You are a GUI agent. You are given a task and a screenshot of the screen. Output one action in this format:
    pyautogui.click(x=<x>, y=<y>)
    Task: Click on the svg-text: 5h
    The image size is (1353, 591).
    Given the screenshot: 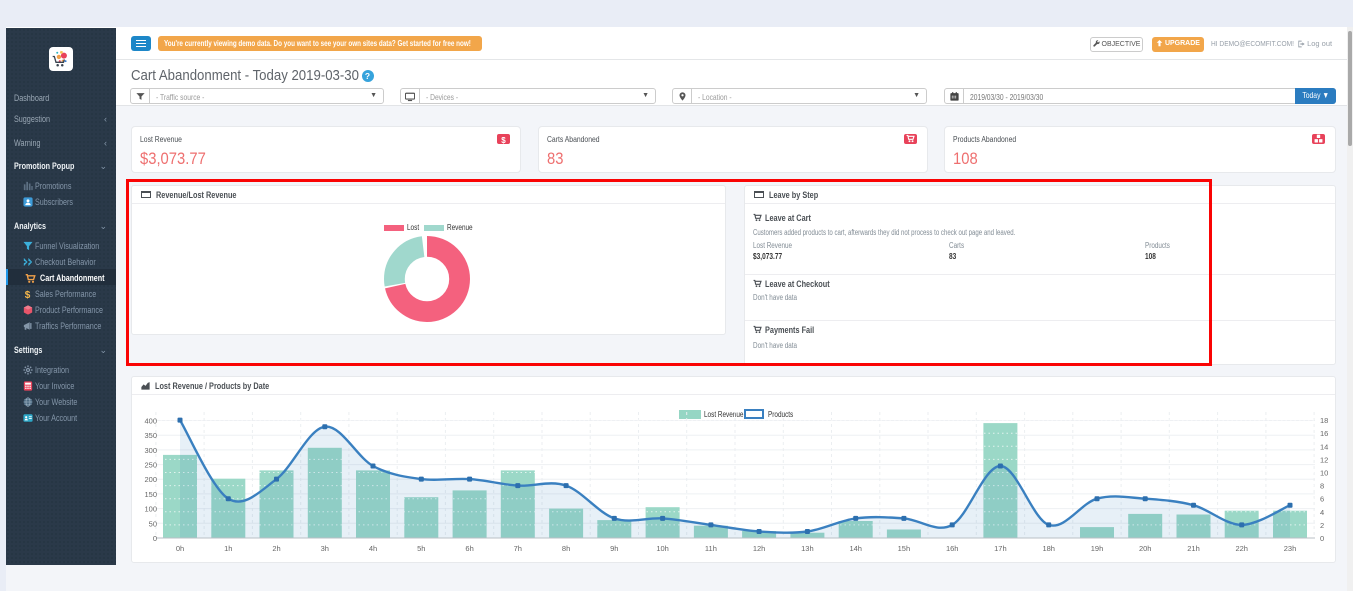 What is the action you would take?
    pyautogui.click(x=421, y=548)
    